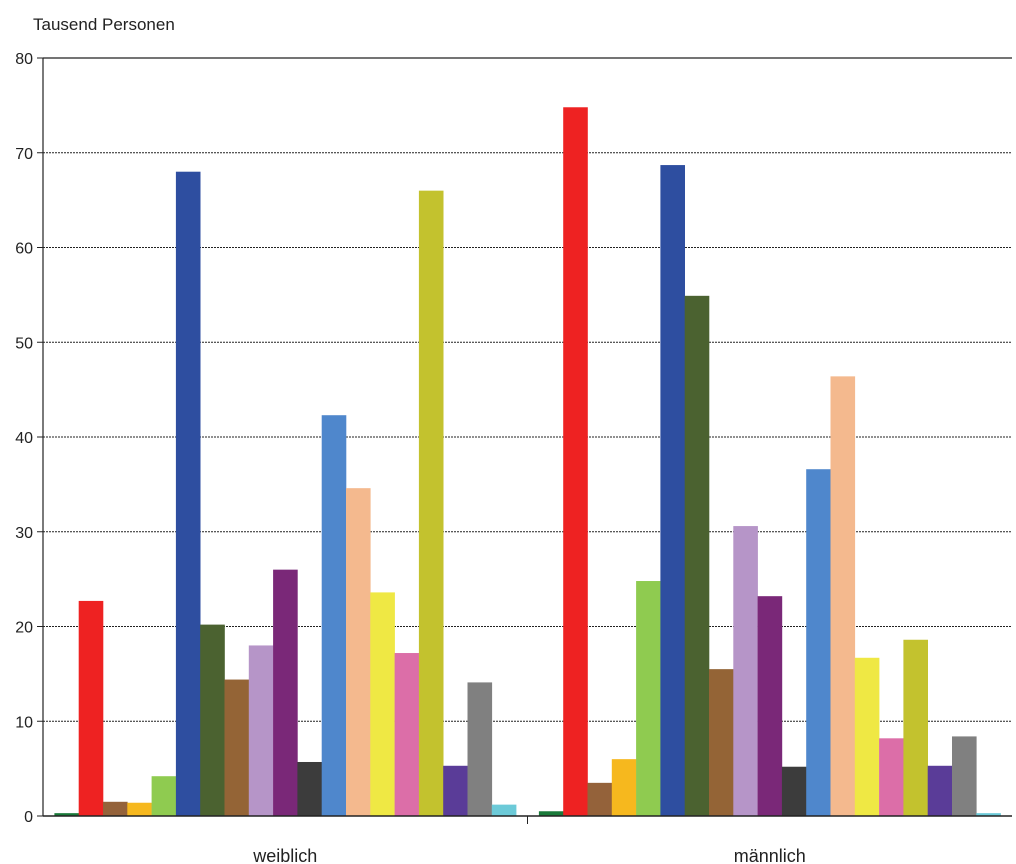 The height and width of the screenshot is (864, 1016). I want to click on y-tick-label: 80, so click(24, 59).